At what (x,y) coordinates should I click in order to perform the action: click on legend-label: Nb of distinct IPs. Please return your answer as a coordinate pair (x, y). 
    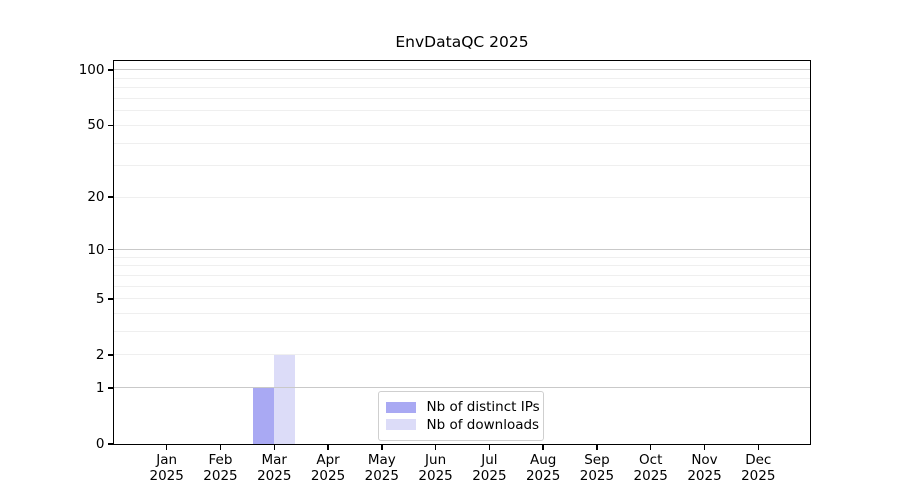
    Looking at the image, I should click on (483, 407).